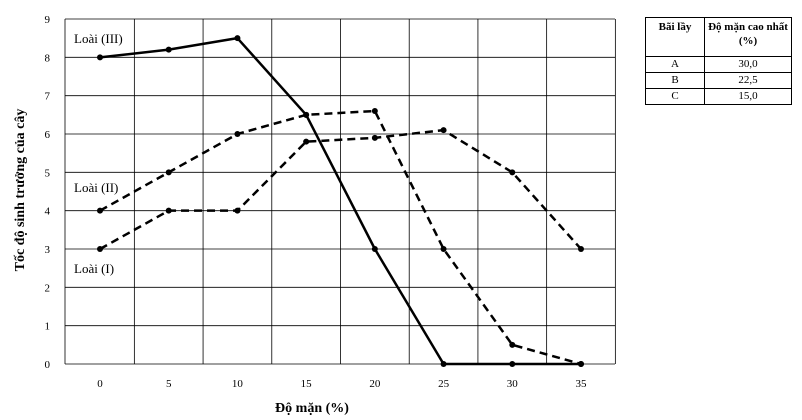 This screenshot has width=802, height=420. What do you see at coordinates (48, 327) in the screenshot?
I see `y-tick-label: 1` at bounding box center [48, 327].